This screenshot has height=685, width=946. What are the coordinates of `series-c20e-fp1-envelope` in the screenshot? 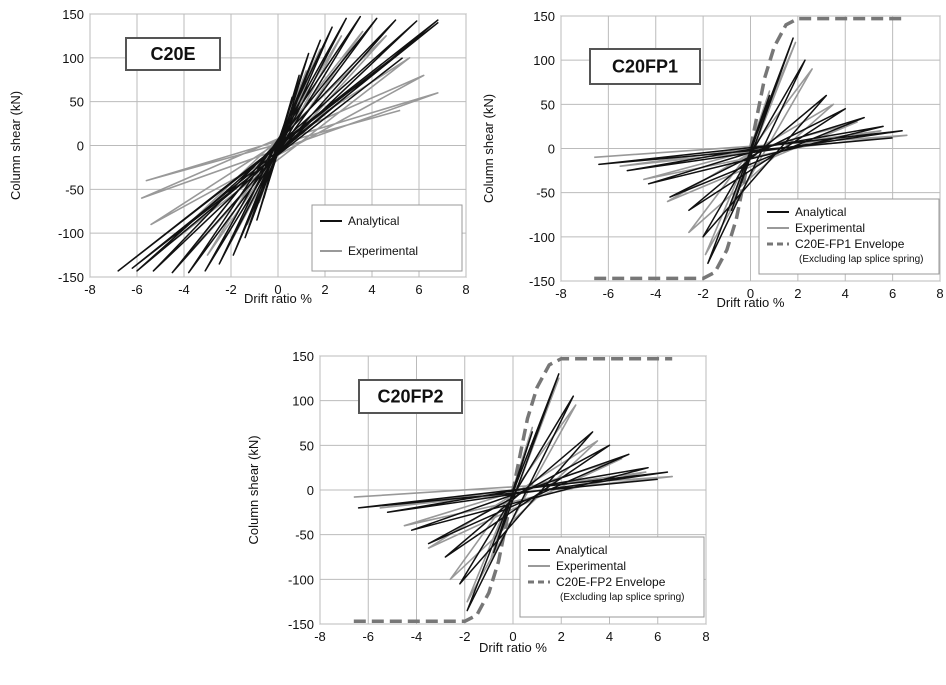 It's located at (750, 148).